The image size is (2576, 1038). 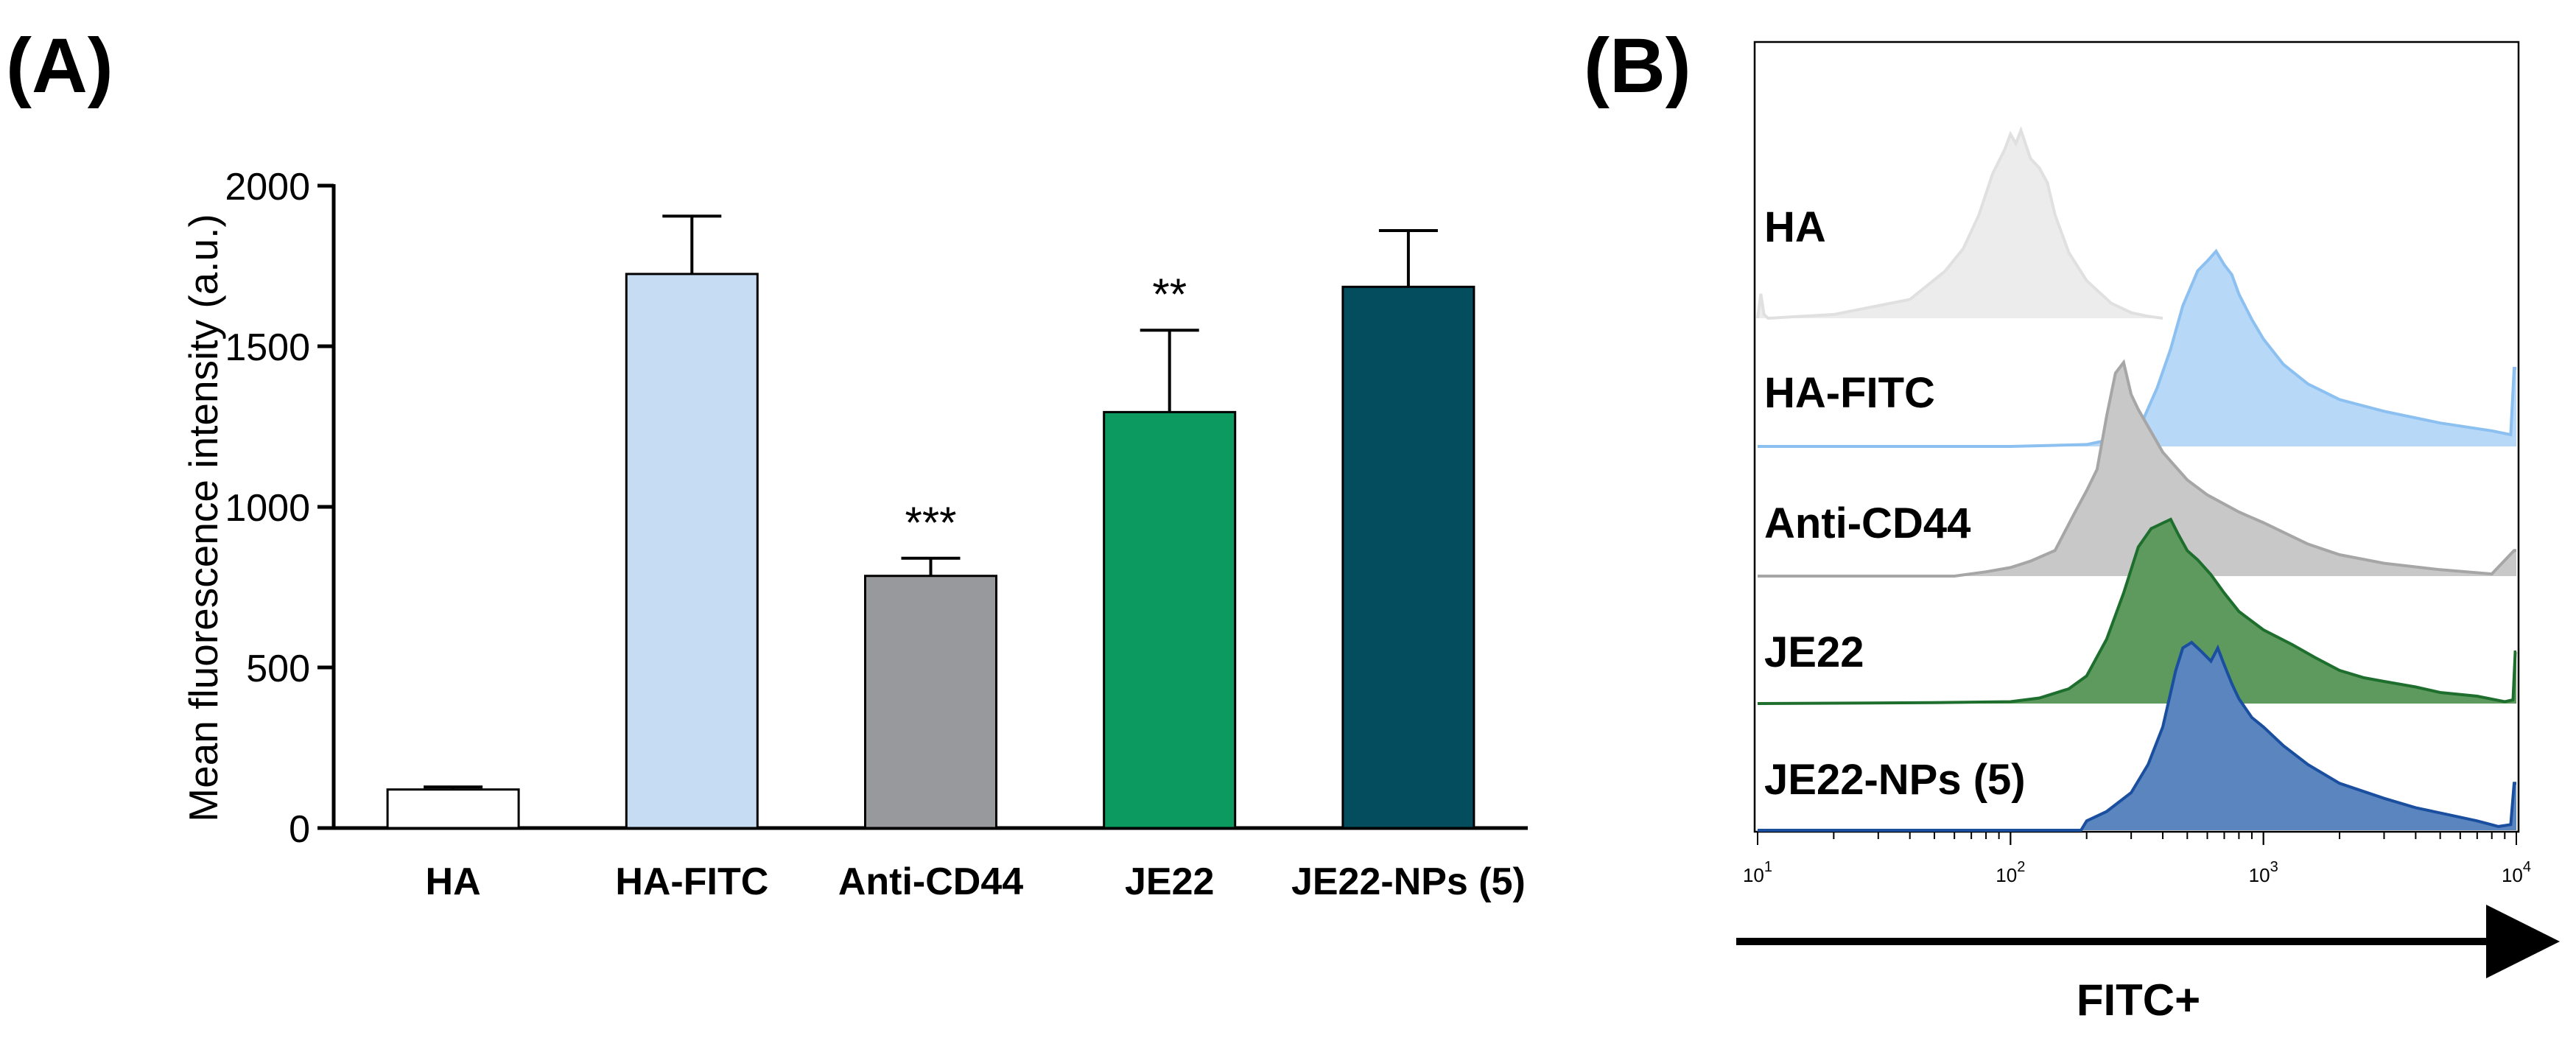 I want to click on histogram-fill-anti-cd44, so click(x=2137, y=469).